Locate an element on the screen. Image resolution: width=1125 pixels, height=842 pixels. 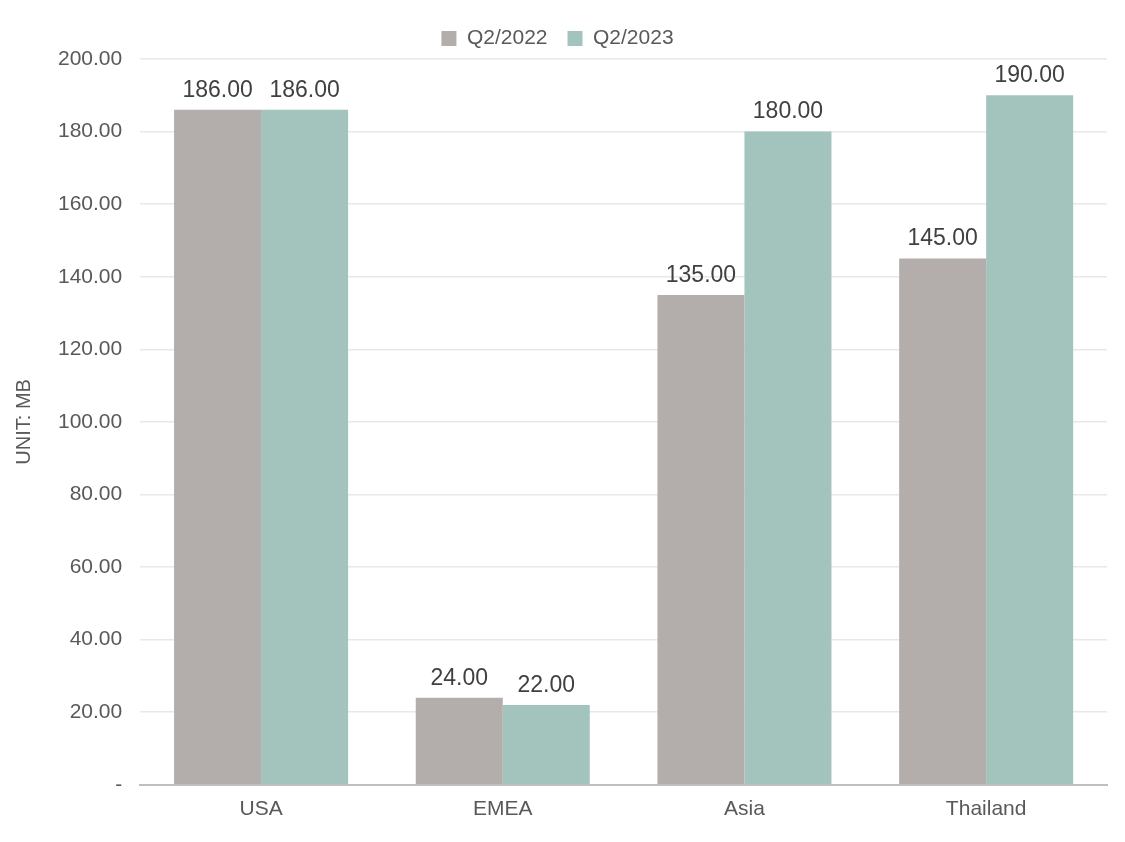
y-tick-label: 200.00 is located at coordinates (90, 57).